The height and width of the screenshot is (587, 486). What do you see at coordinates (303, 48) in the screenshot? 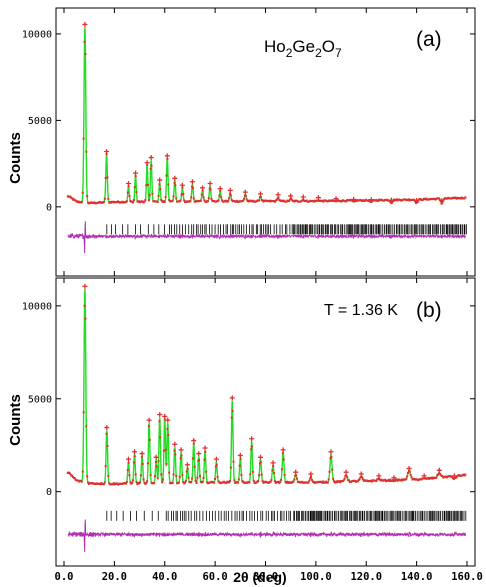
I see `chemical-formula: Ho2Ge2O7` at bounding box center [303, 48].